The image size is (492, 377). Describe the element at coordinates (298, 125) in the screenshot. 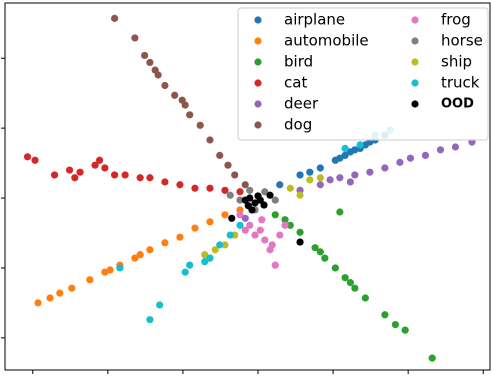

I see `legend-label: dog` at that location.